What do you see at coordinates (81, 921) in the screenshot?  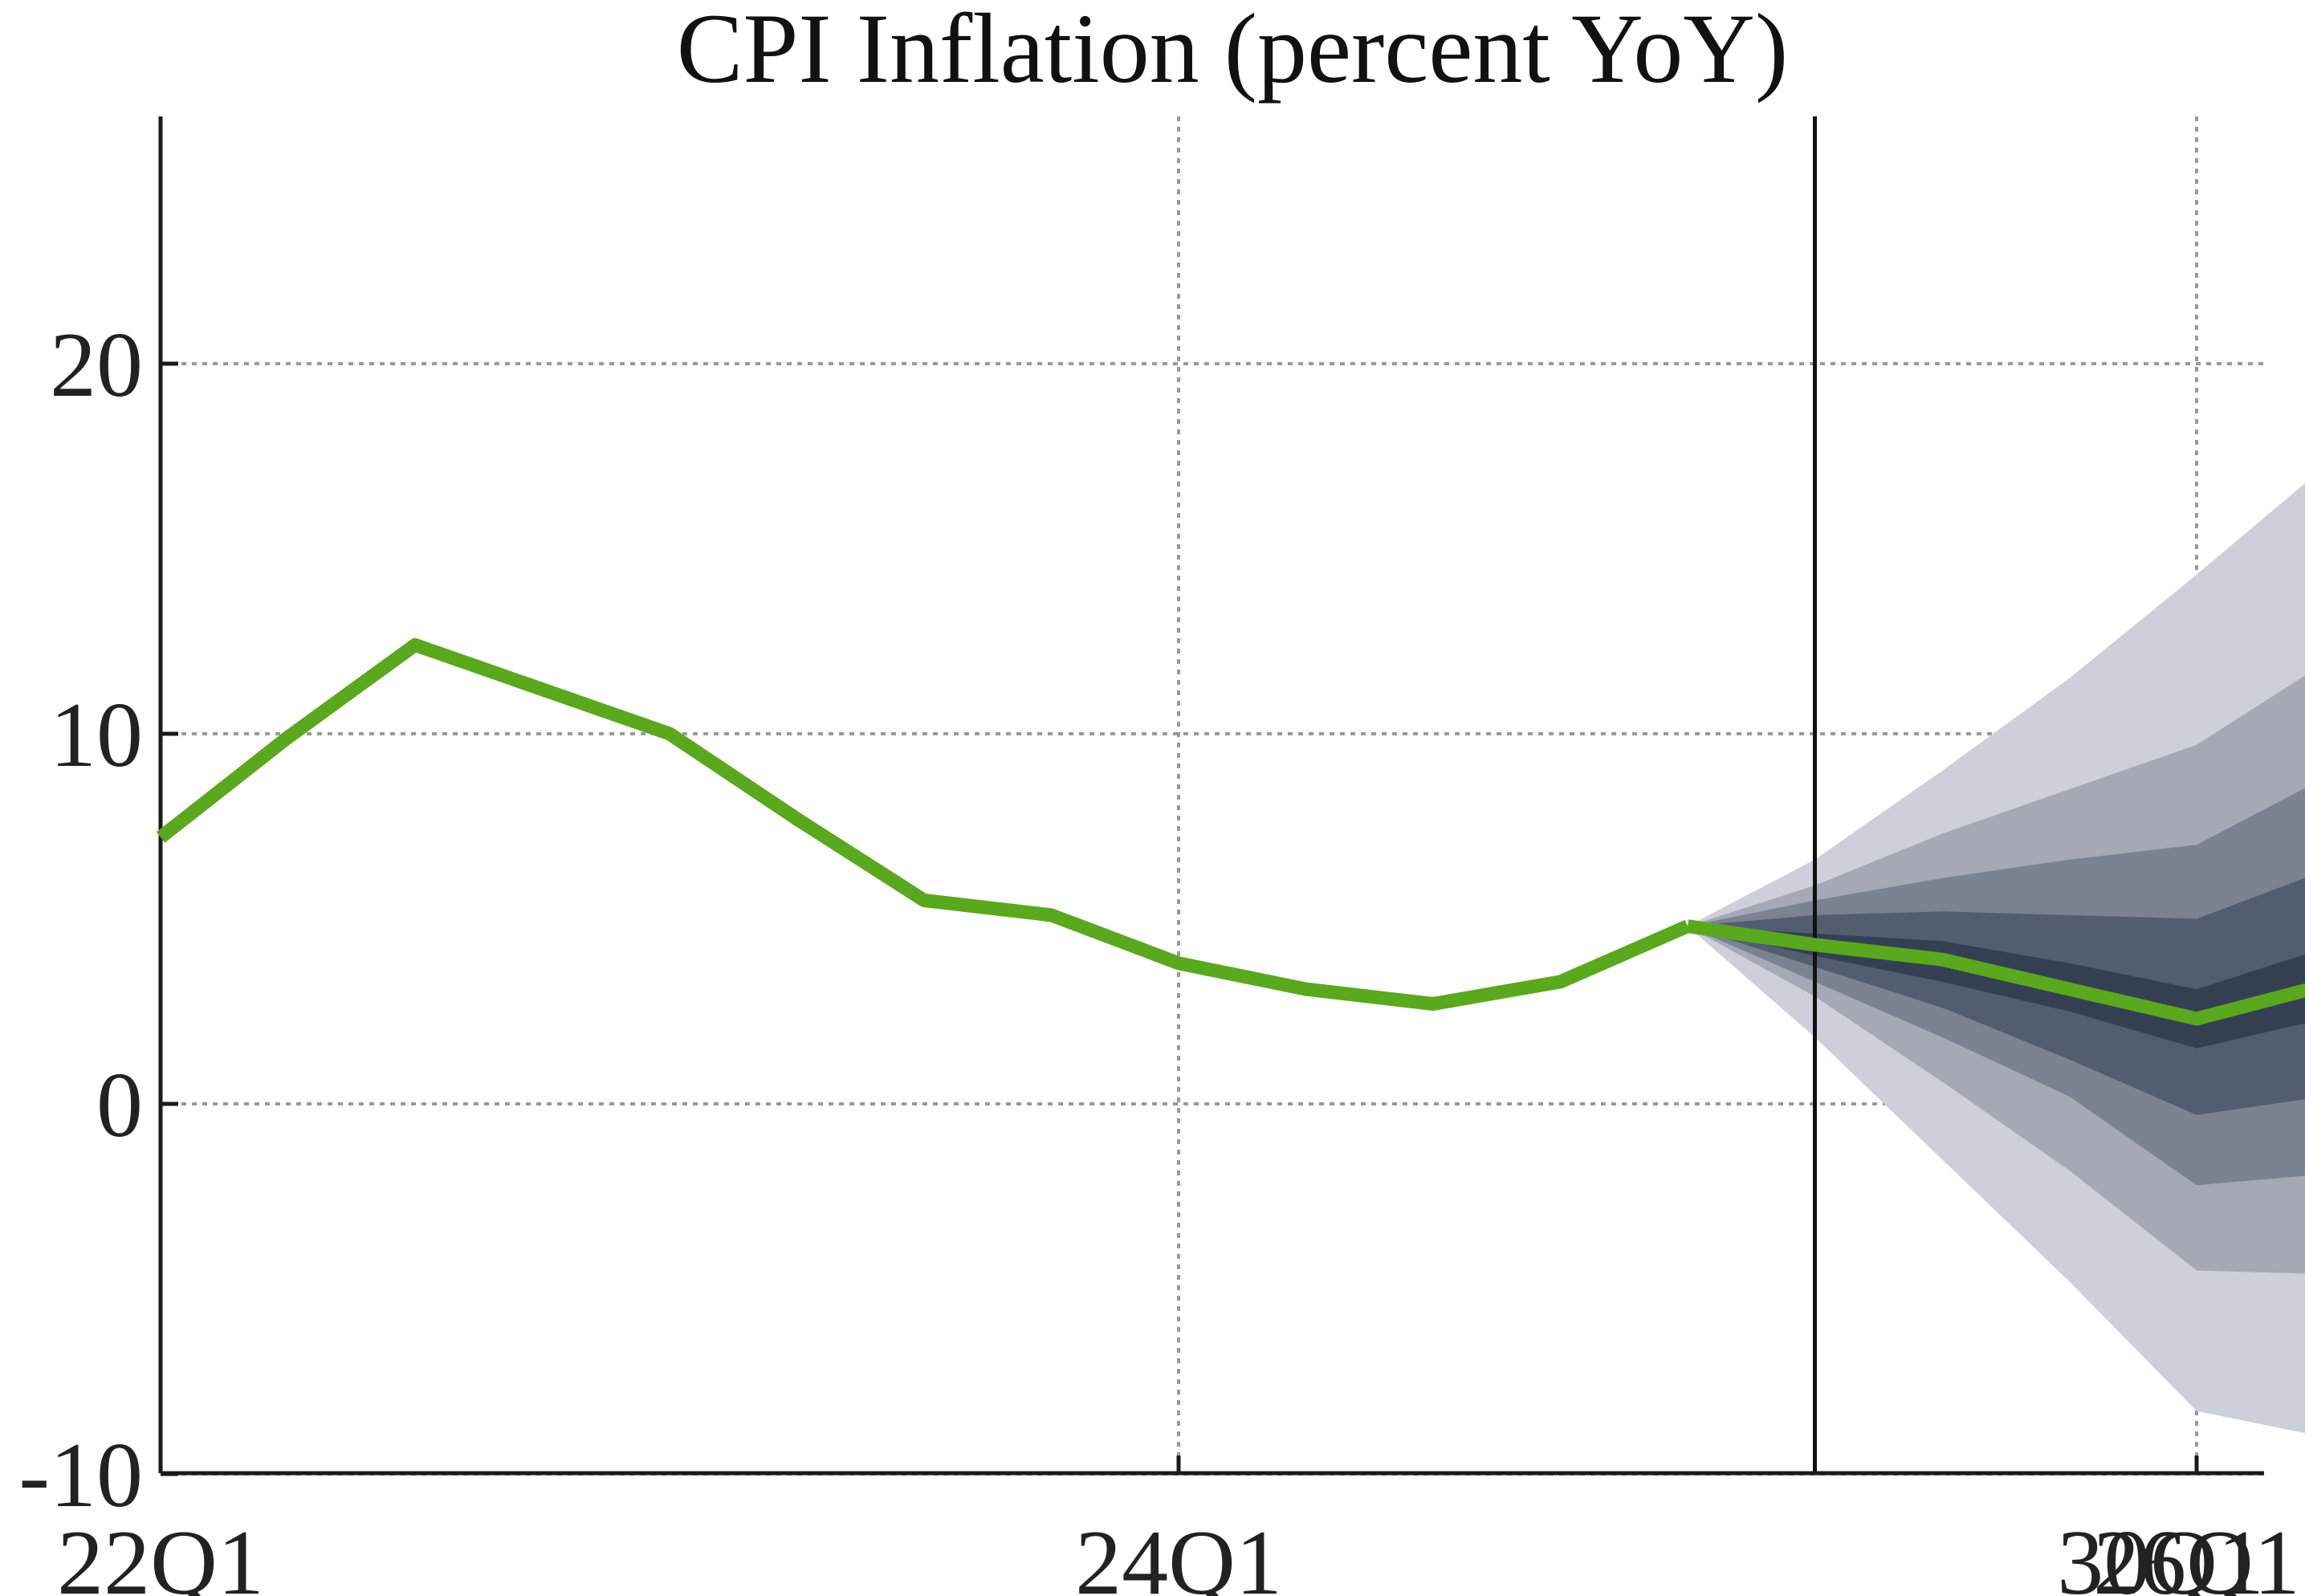 I see `y-axis-tick-labels: -10 0 10 20` at bounding box center [81, 921].